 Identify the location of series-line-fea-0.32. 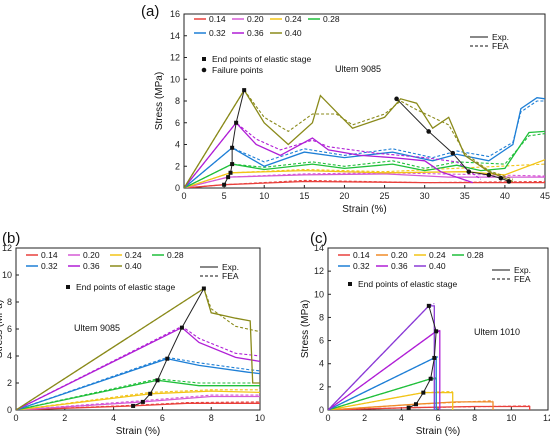
(364, 144).